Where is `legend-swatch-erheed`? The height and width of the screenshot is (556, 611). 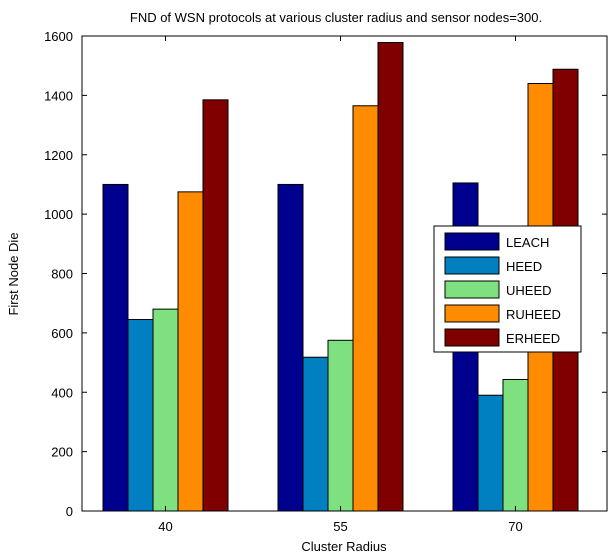 legend-swatch-erheed is located at coordinates (472, 337).